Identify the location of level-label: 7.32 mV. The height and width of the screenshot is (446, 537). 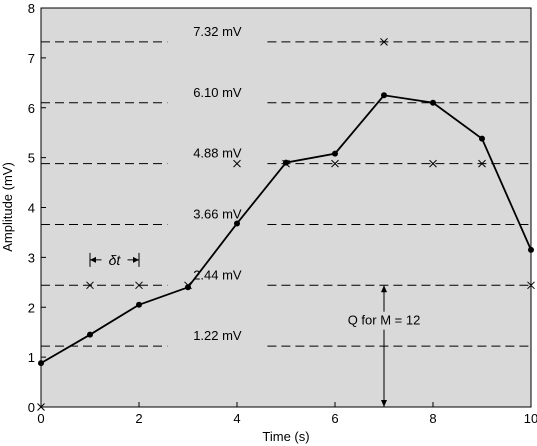
(217, 31).